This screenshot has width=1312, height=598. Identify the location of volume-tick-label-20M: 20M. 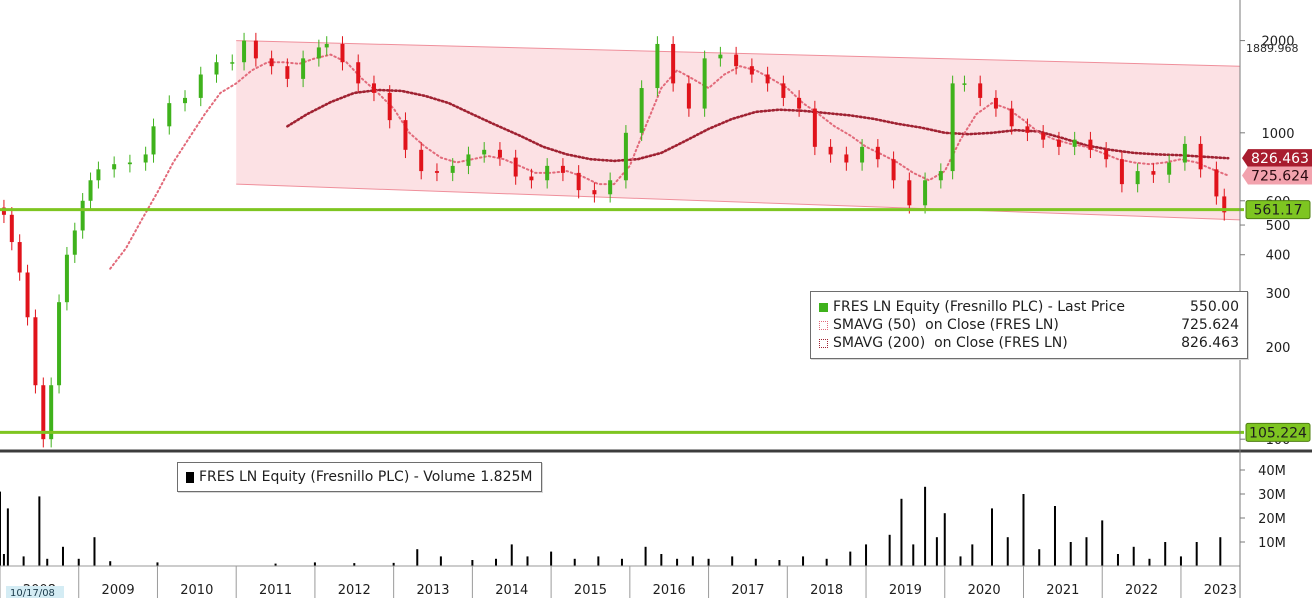
(1272, 519).